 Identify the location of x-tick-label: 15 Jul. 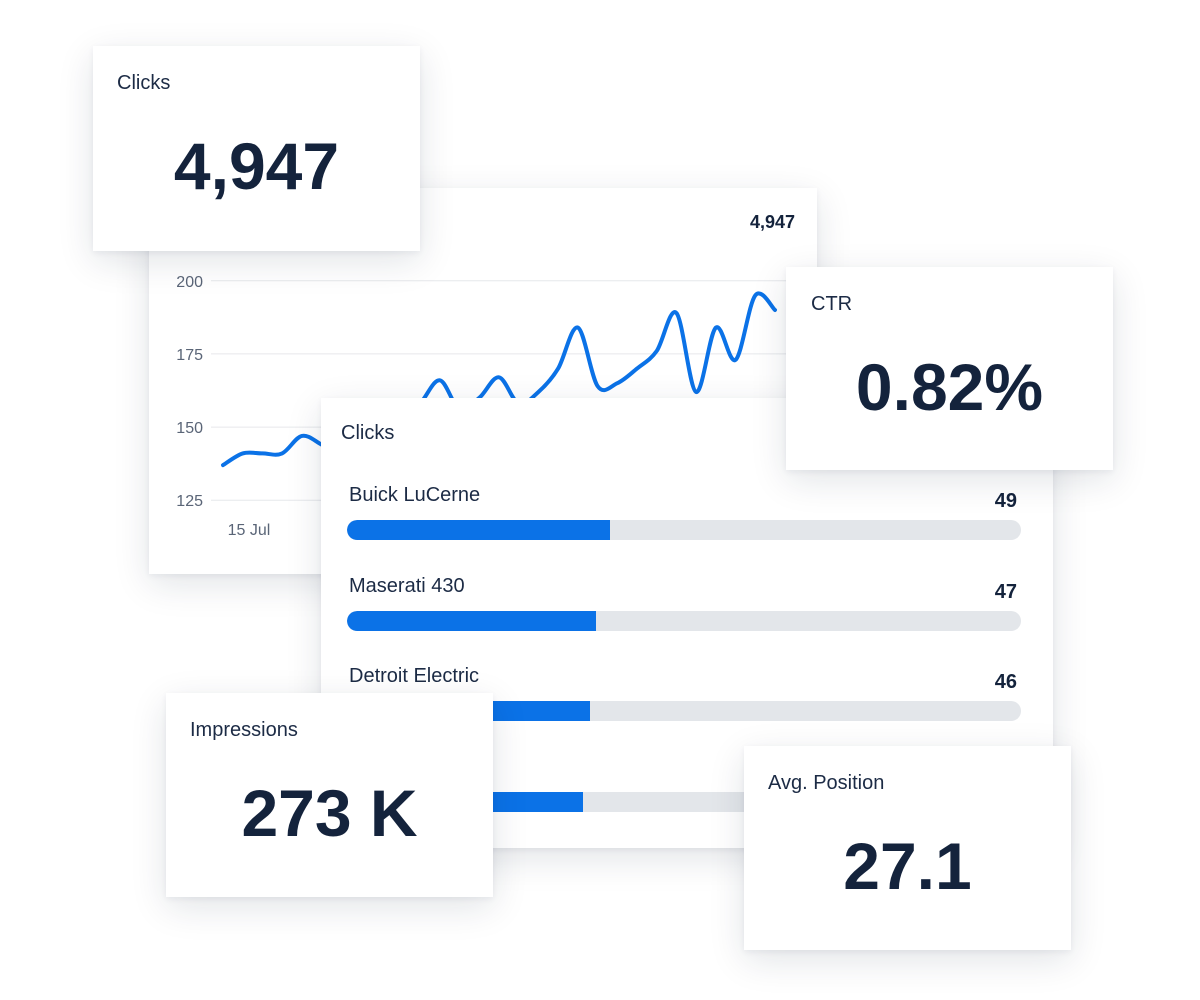
(249, 530).